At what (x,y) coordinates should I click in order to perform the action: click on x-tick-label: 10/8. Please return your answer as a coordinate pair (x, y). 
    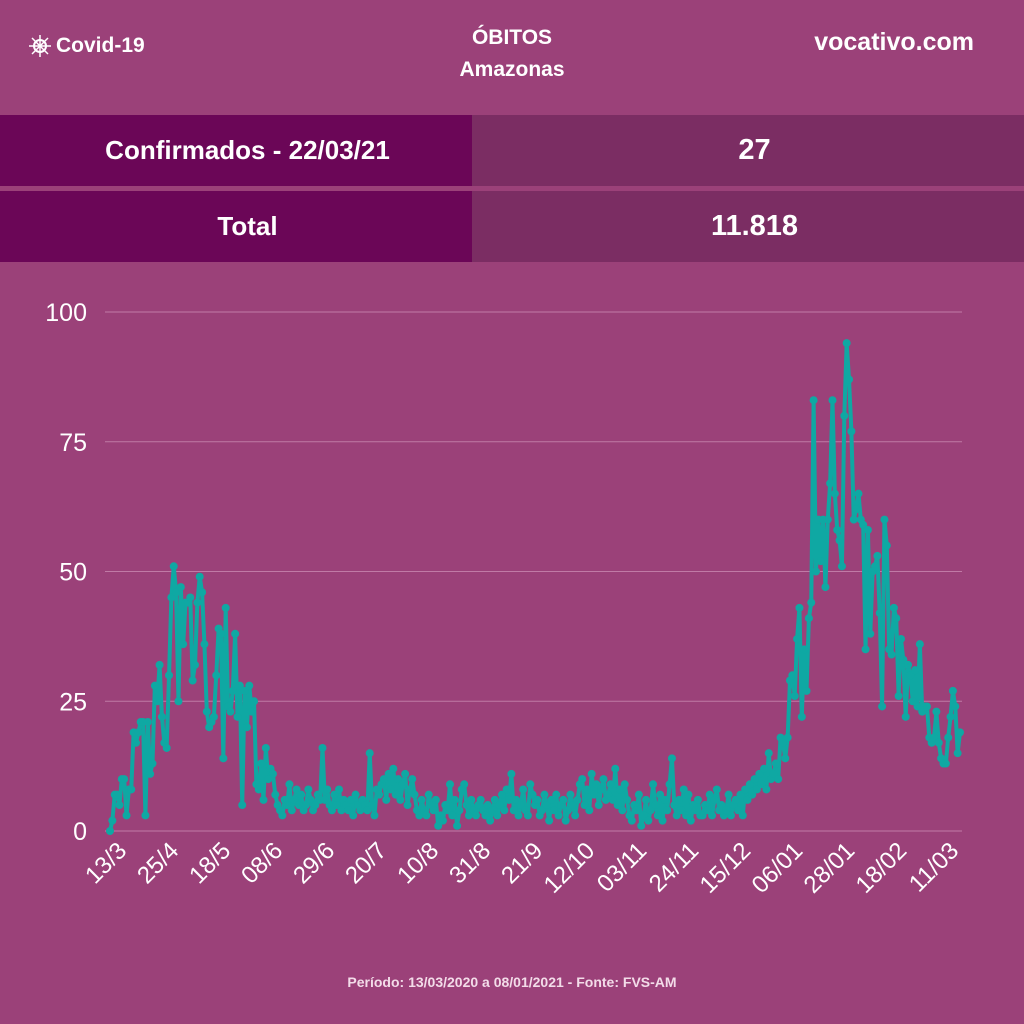
    Looking at the image, I should click on (418, 863).